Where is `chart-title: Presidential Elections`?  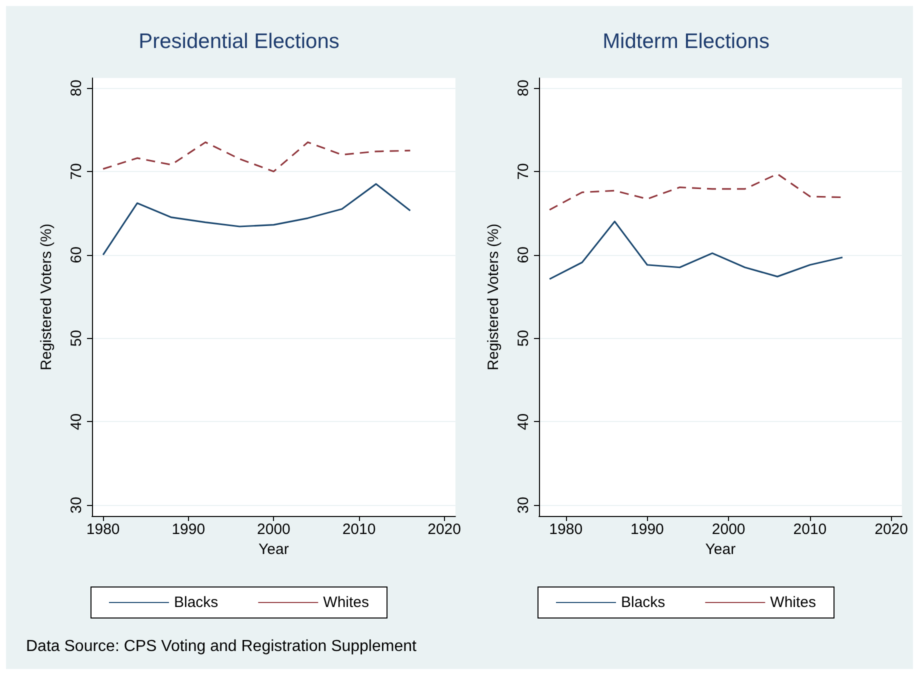
chart-title: Presidential Elections is located at coordinates (239, 41).